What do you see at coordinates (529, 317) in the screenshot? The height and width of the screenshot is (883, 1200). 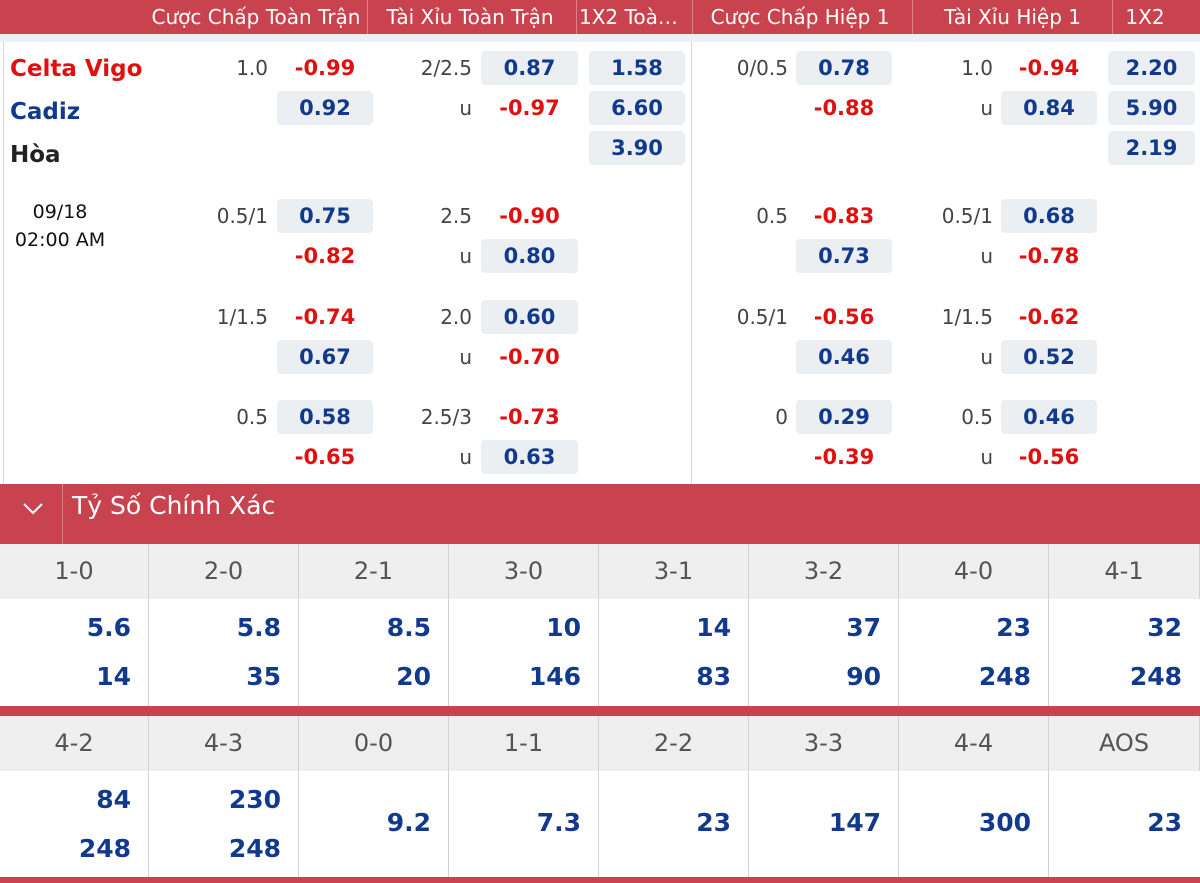 I see `ft-ou-over-odds: 0.60` at bounding box center [529, 317].